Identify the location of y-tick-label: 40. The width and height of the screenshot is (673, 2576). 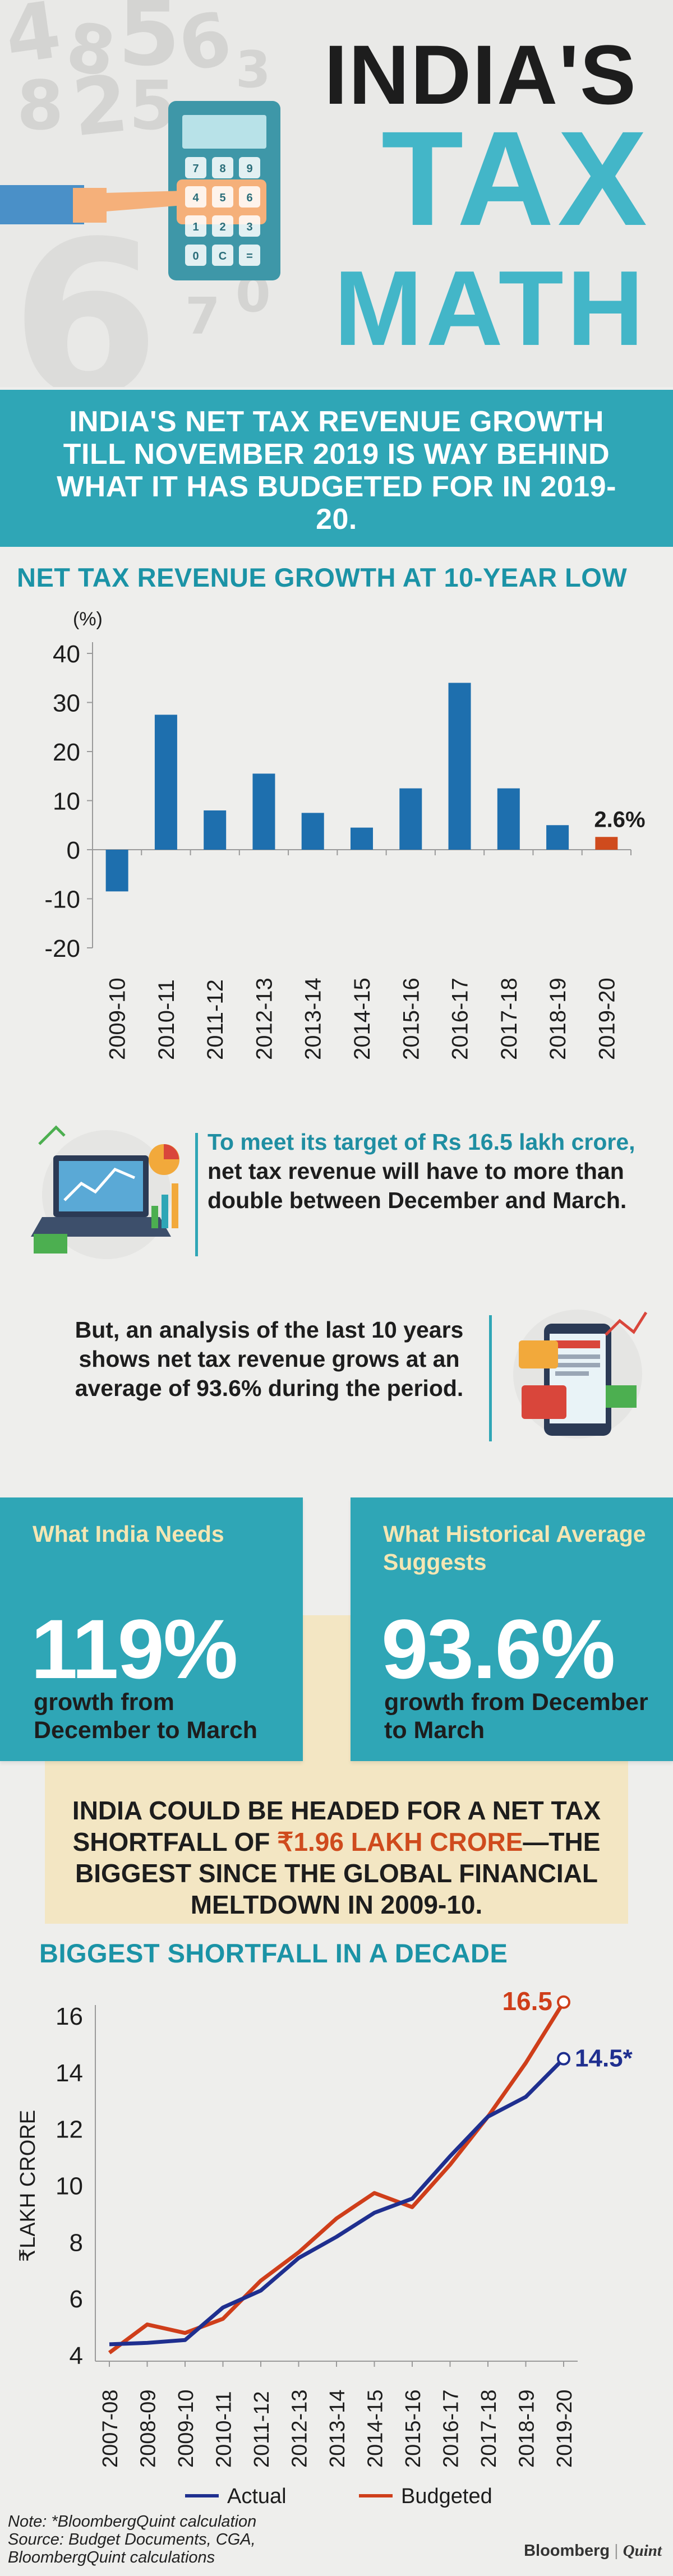
(66, 654).